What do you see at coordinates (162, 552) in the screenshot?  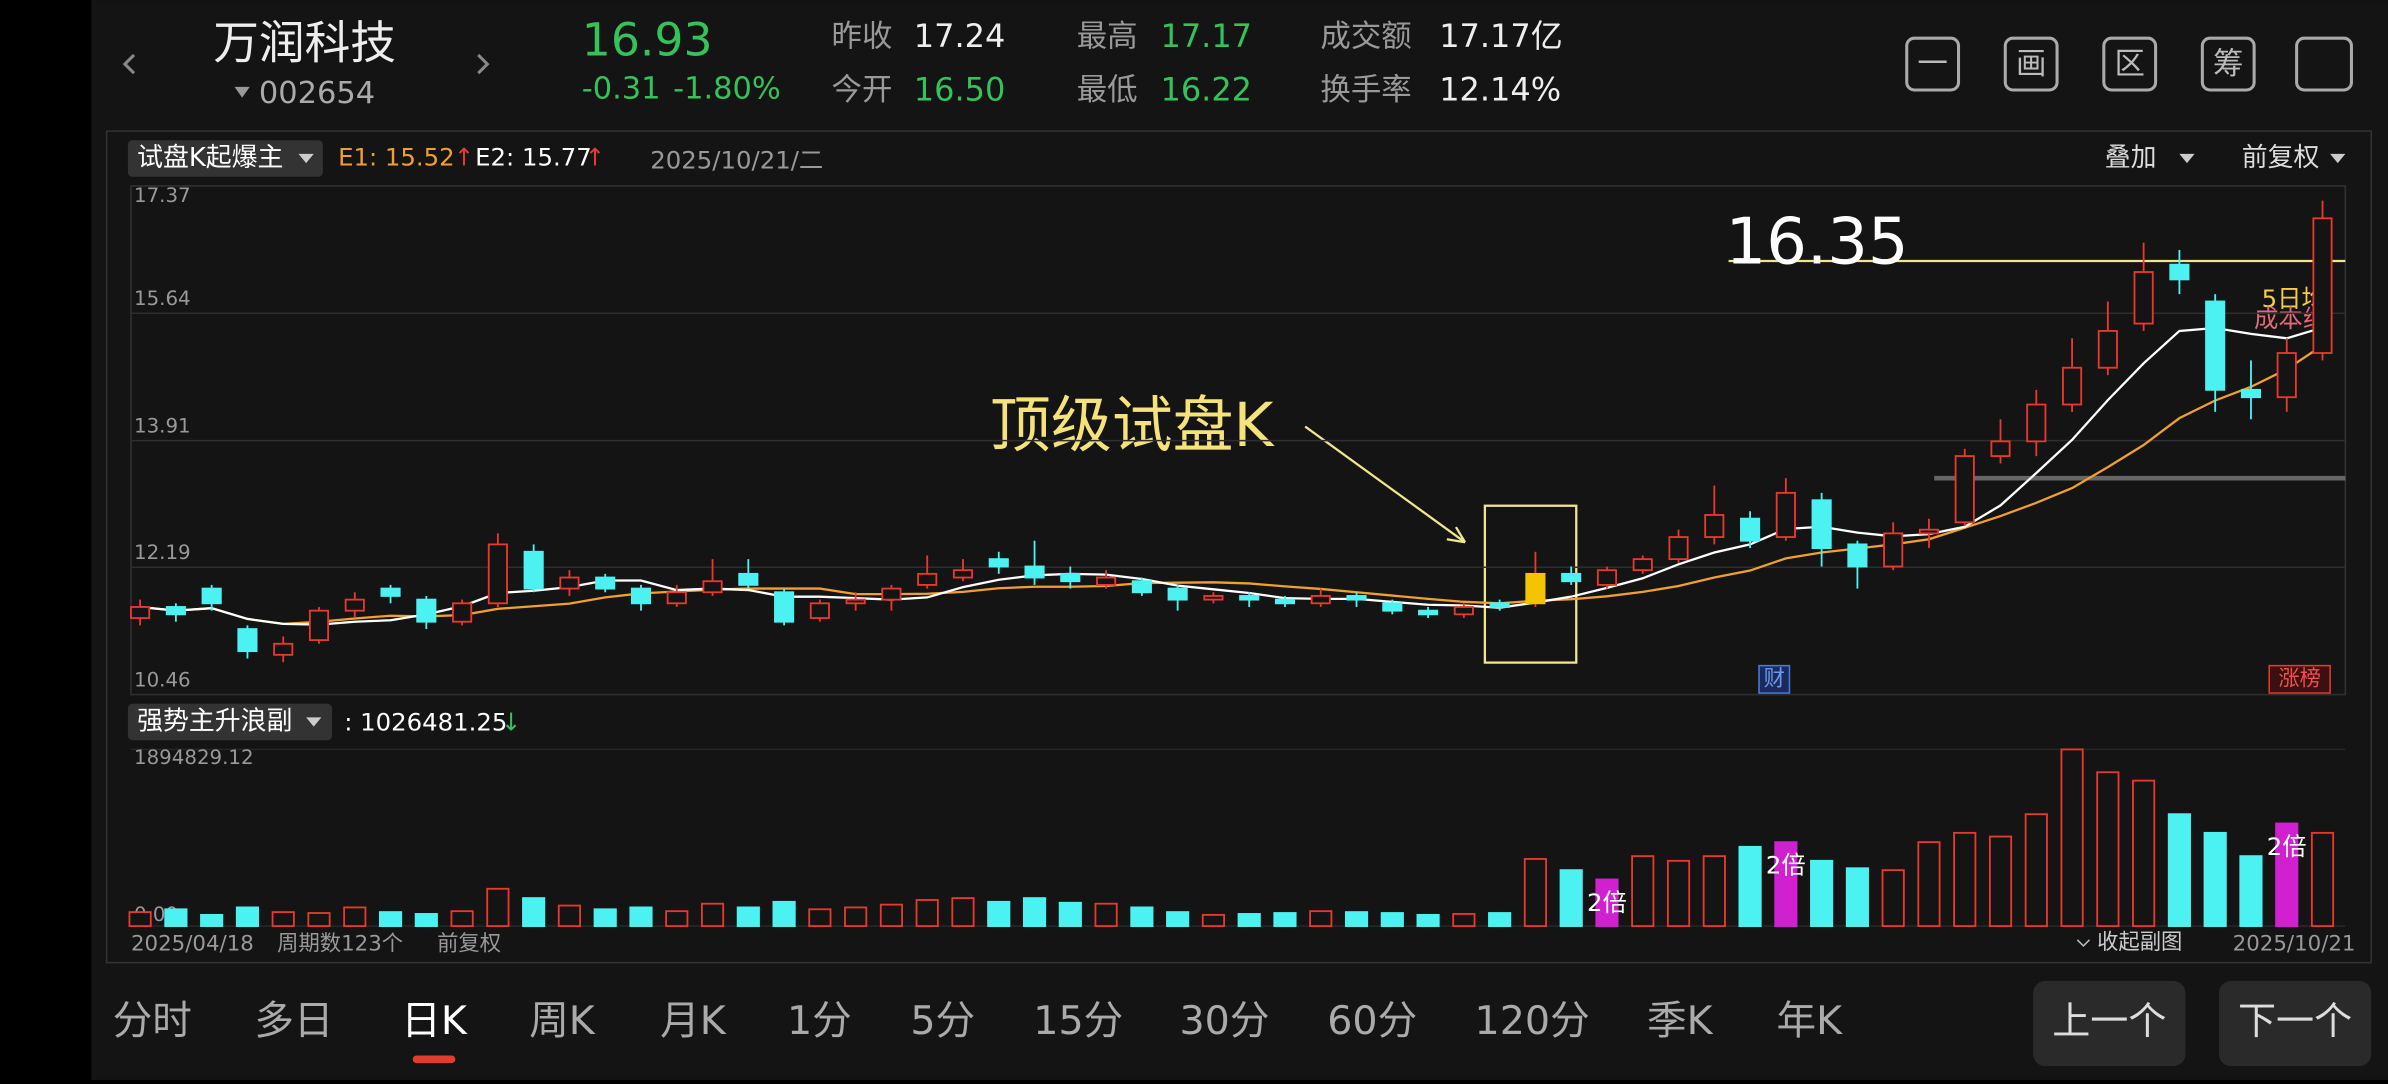 I see `y-tick-label: 12.19` at bounding box center [162, 552].